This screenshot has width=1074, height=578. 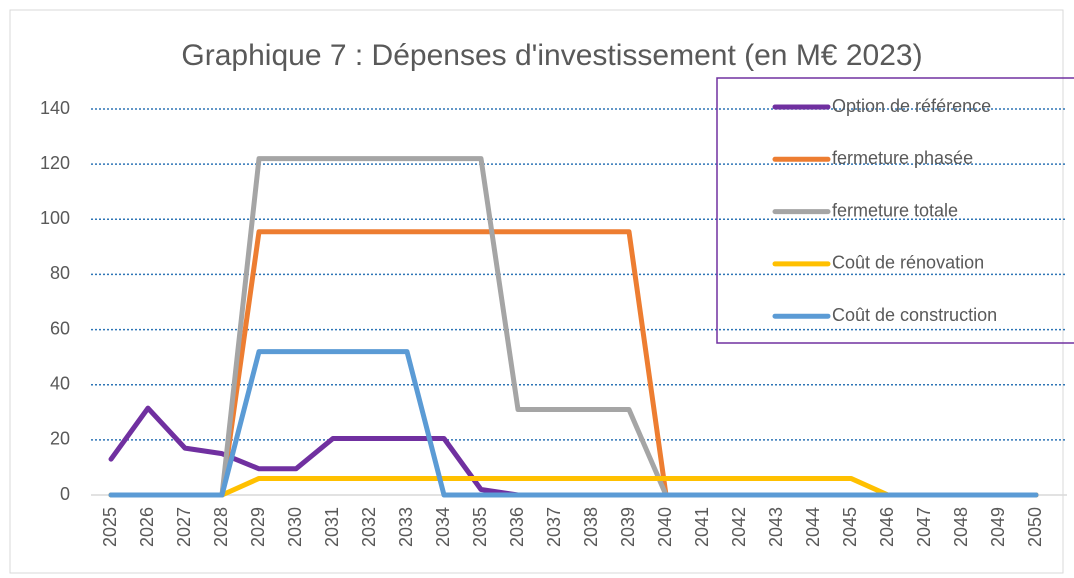 I want to click on x-tick-label: 2044, so click(x=813, y=527).